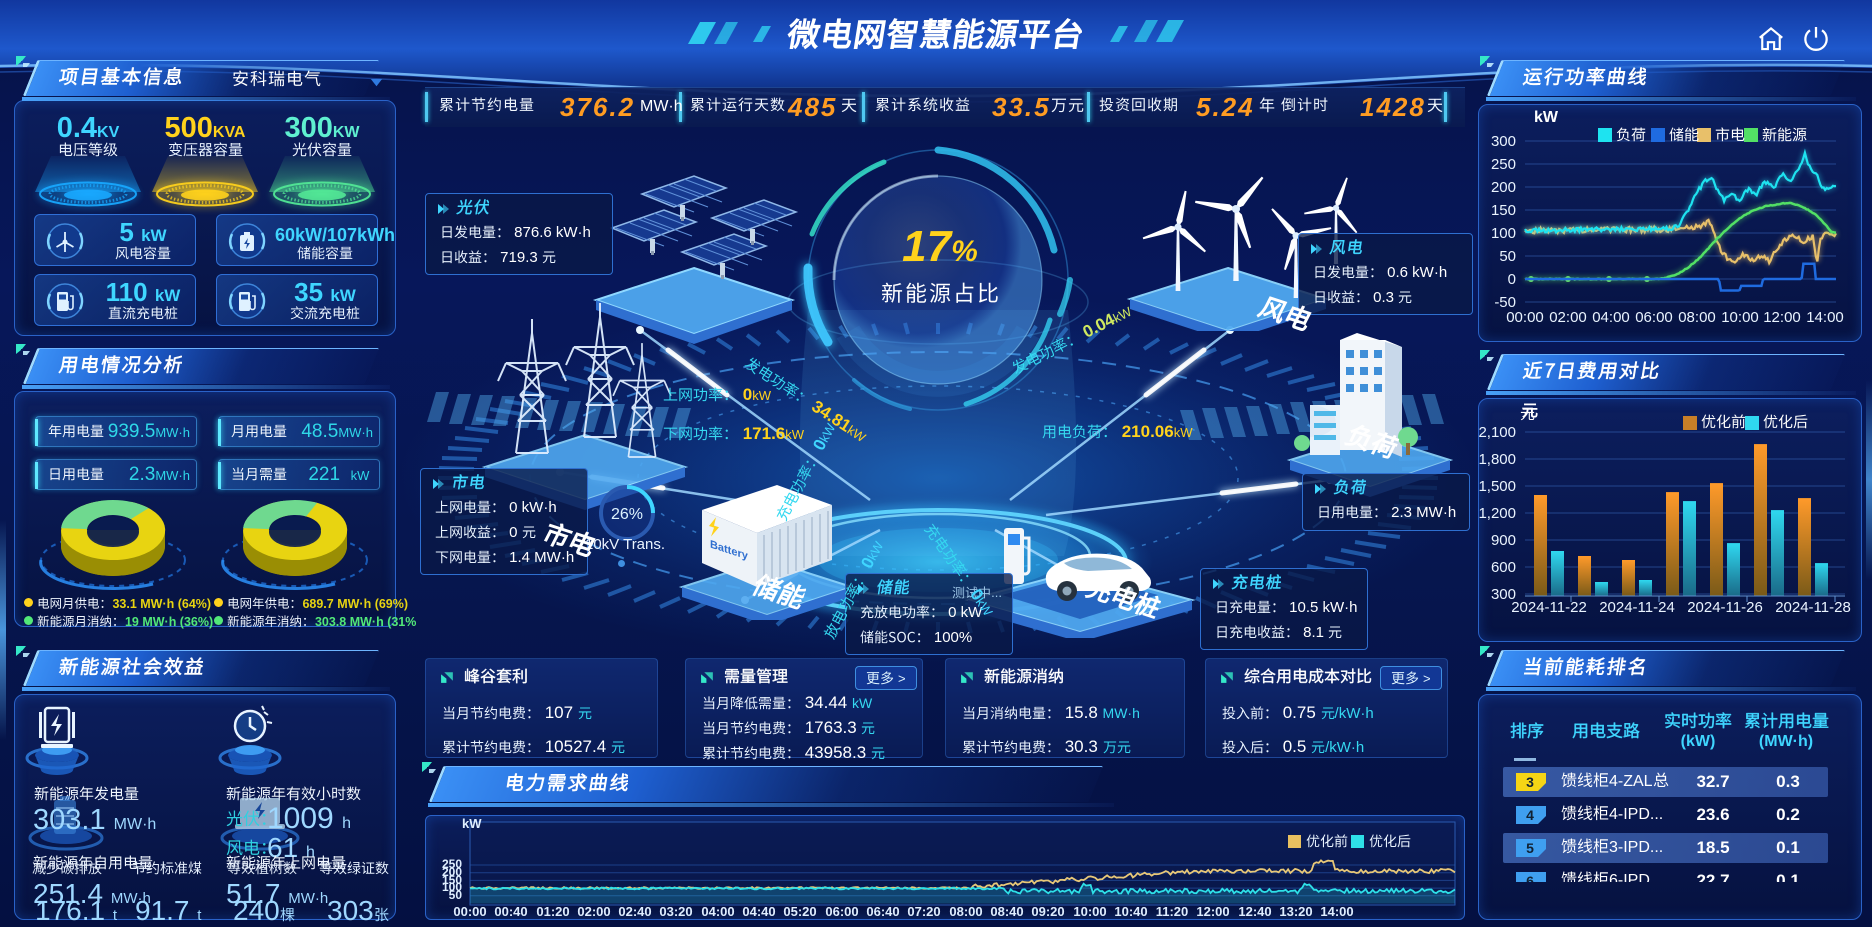  Describe the element at coordinates (799, 911) in the screenshot. I see `svg-text: 05:20` at that location.